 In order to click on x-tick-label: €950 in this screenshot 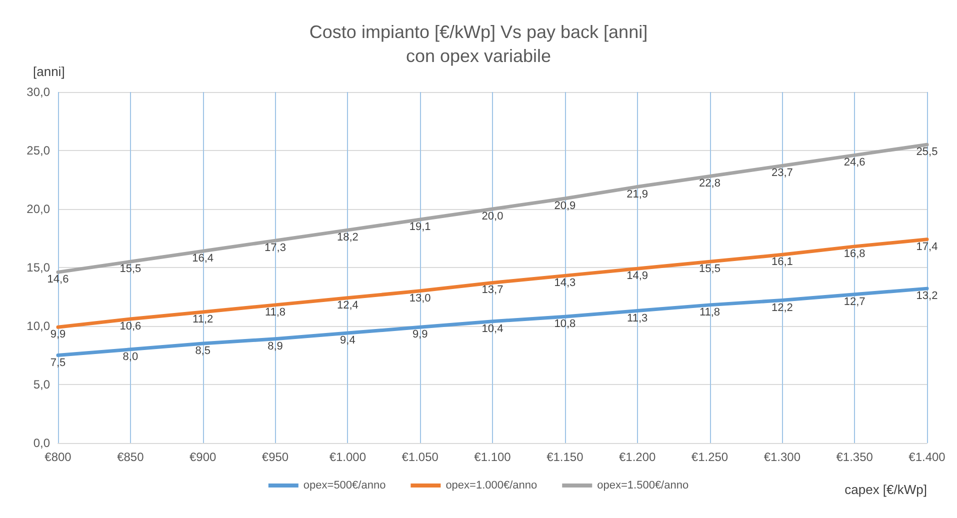, I will do `click(275, 457)`.